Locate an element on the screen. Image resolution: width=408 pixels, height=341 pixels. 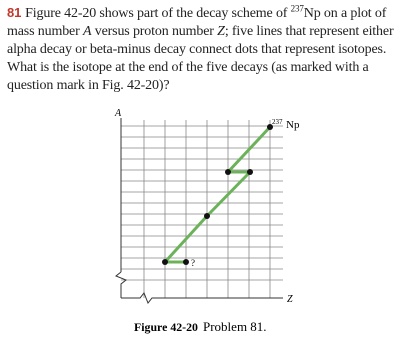
superscript: 237 is located at coordinates (297, 8).